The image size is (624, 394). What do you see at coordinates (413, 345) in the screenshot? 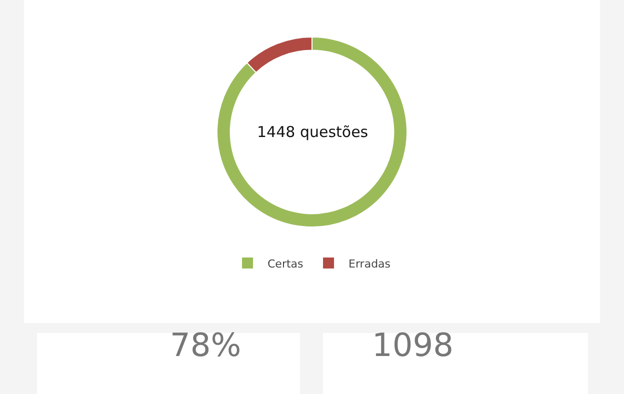
I see `text: 1098` at bounding box center [413, 345].